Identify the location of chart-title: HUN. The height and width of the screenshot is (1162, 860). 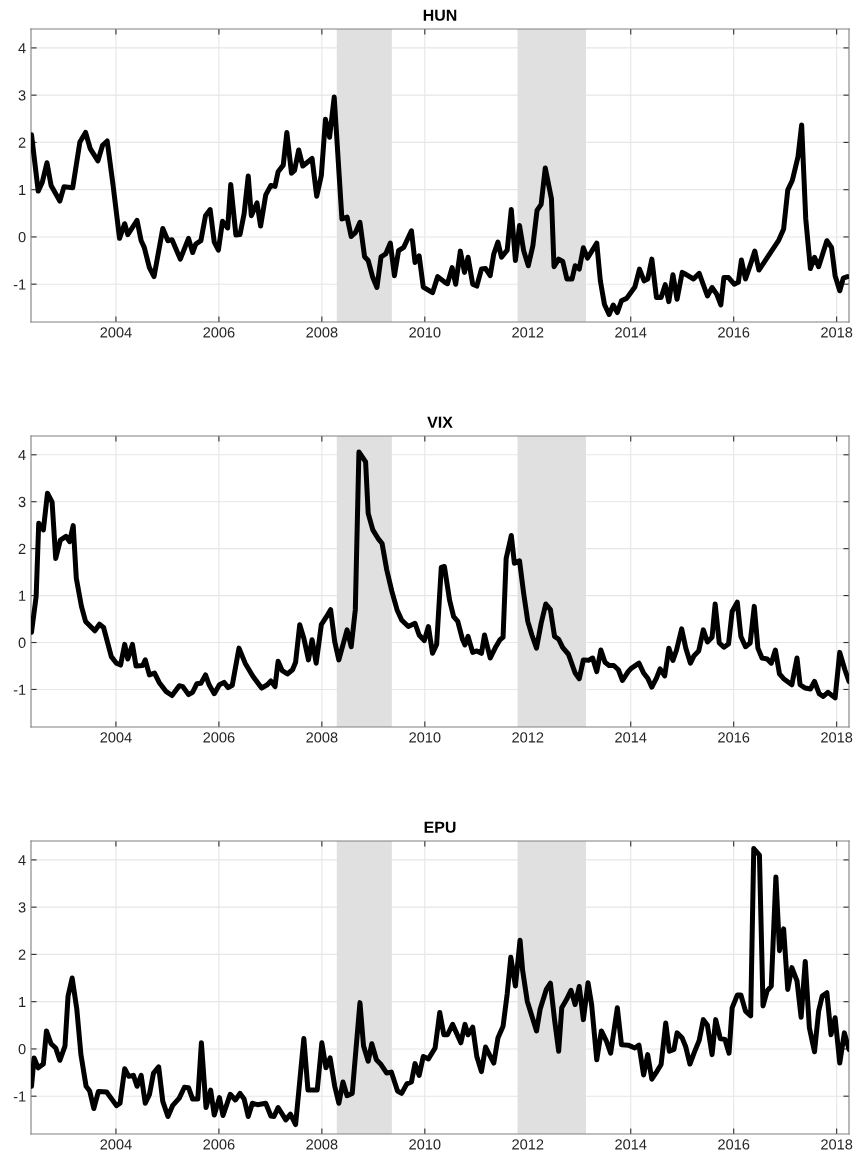
(440, 15).